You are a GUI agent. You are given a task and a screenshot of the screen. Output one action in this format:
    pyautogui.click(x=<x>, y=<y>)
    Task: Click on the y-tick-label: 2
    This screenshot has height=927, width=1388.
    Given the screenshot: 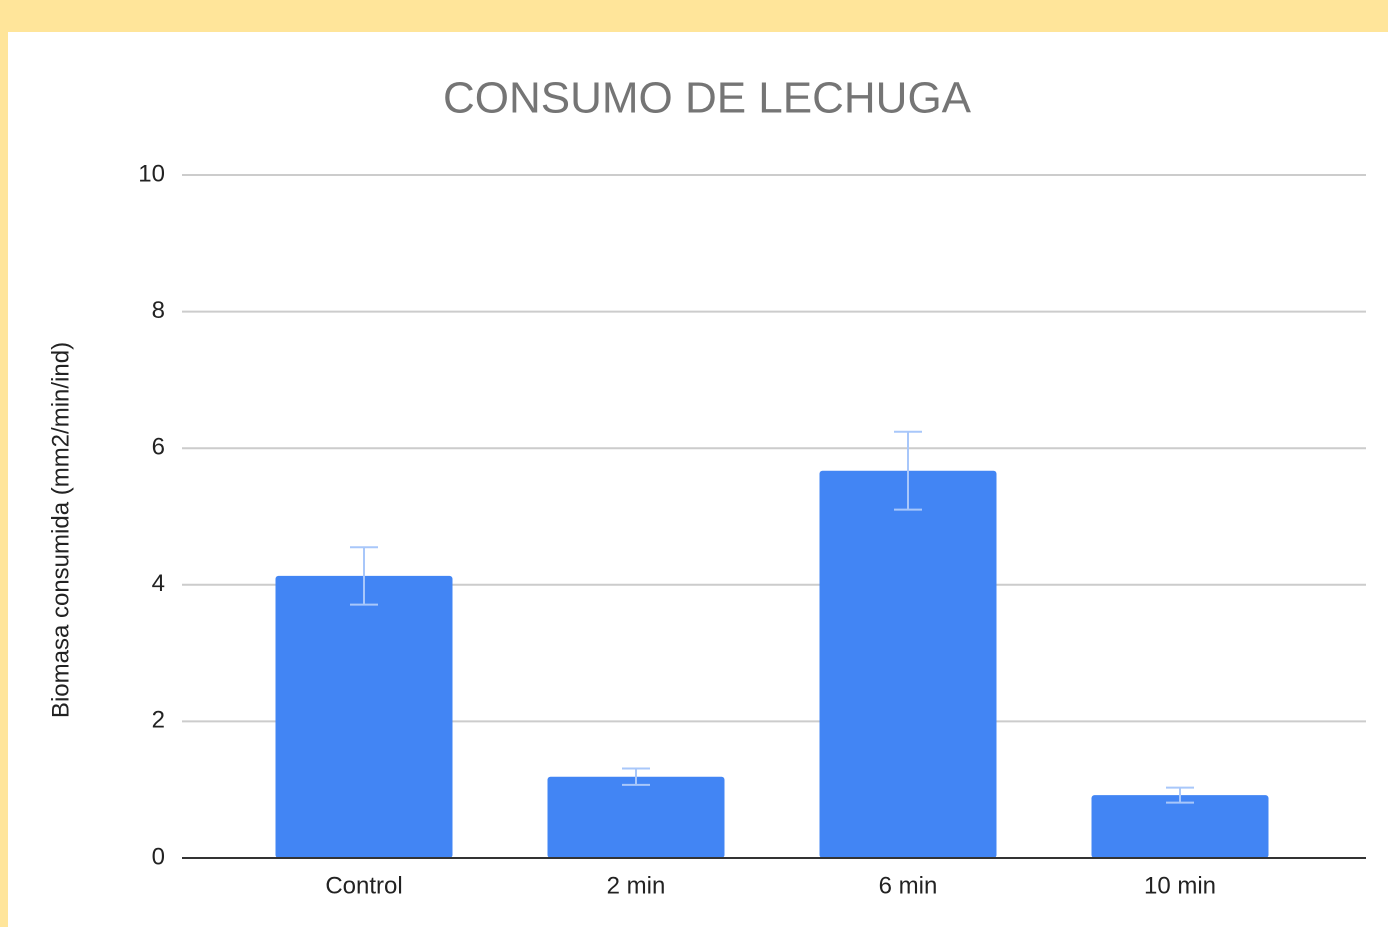 What is the action you would take?
    pyautogui.click(x=158, y=720)
    